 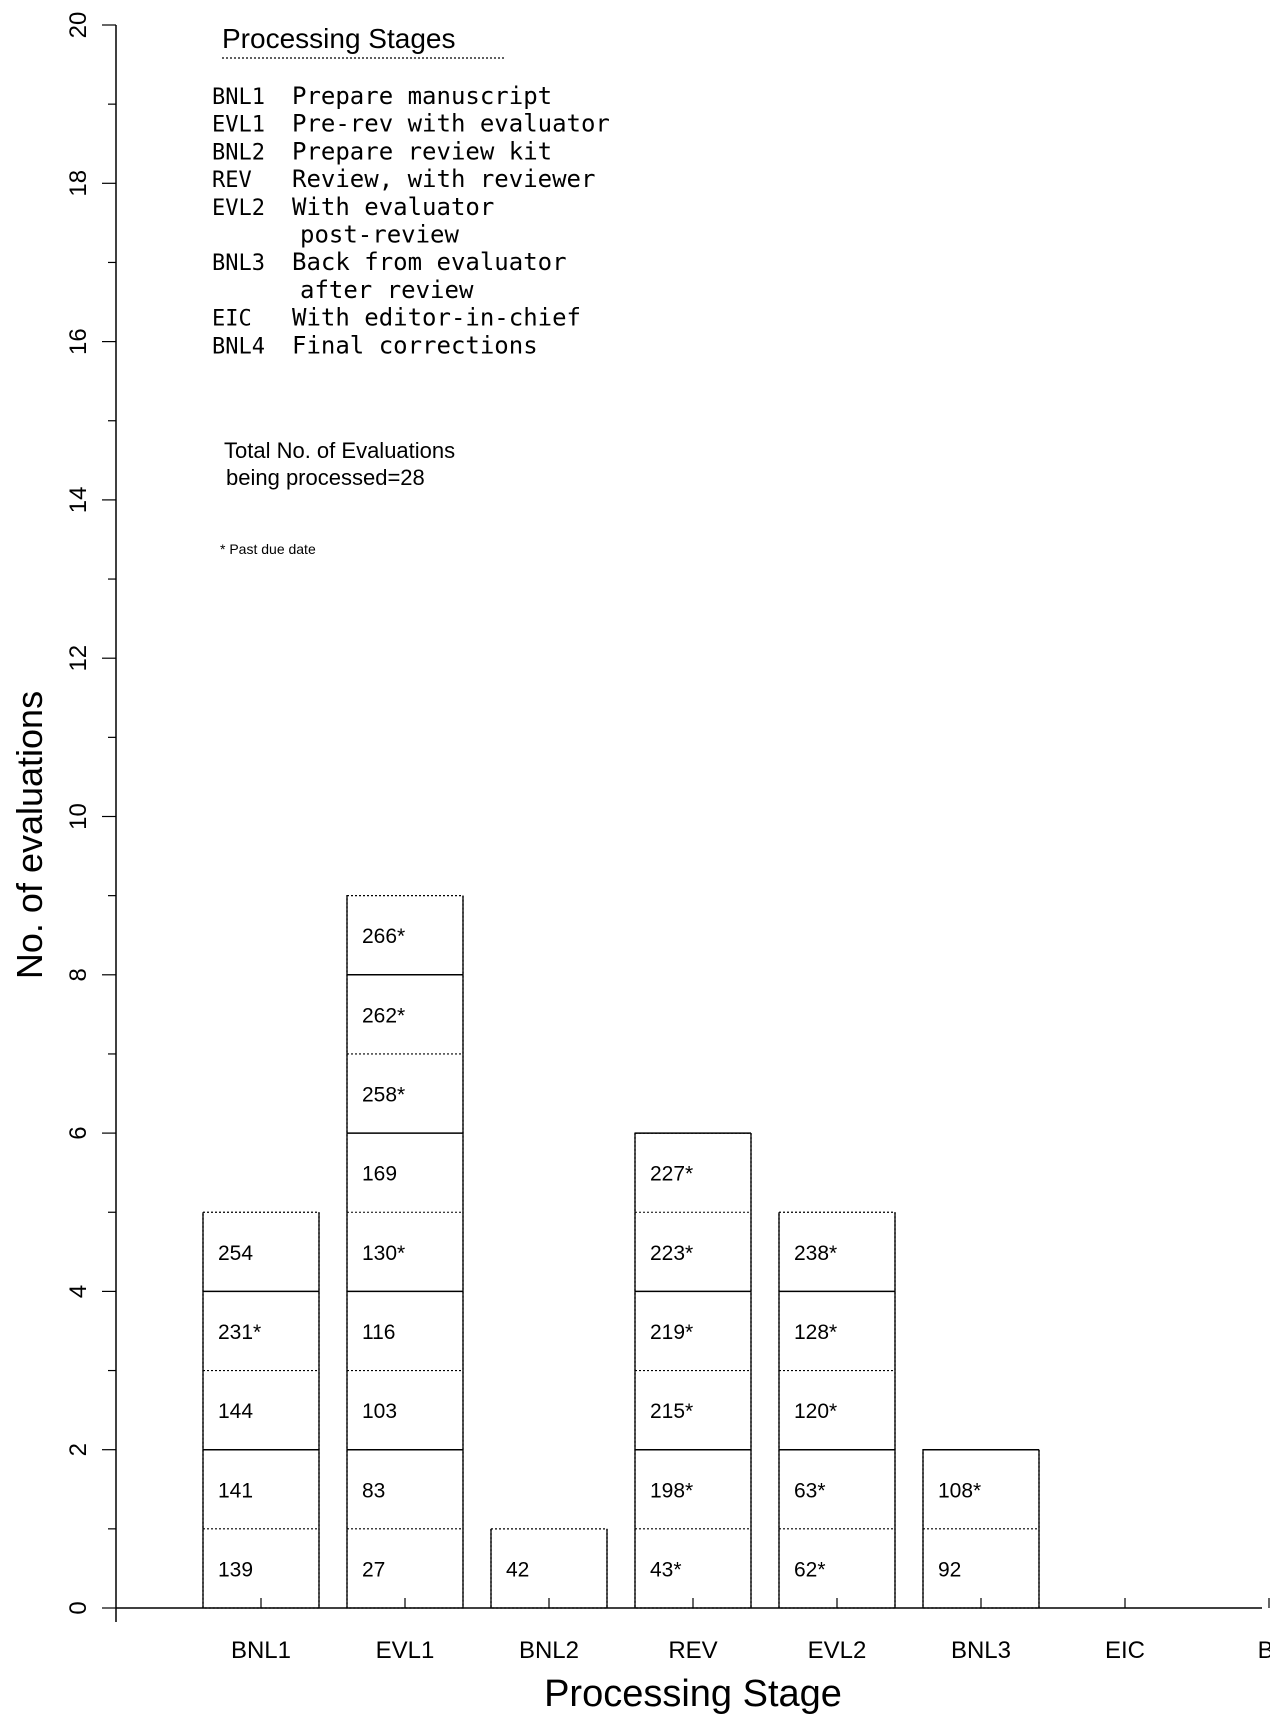 I want to click on x-tick-label: BNL2, so click(x=549, y=1650).